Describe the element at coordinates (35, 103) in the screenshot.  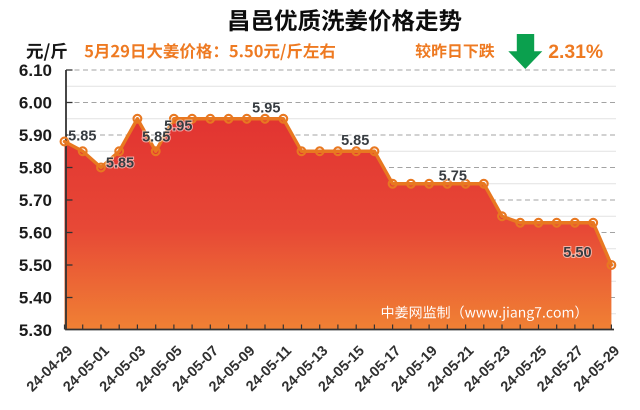
I see `svg-text: 6.00` at that location.